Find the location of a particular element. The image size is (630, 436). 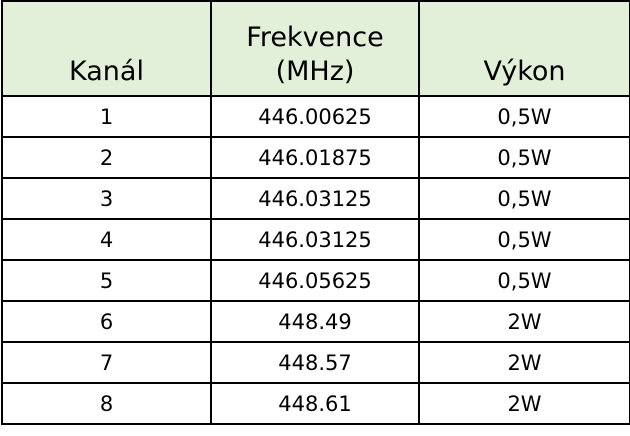

table-cell: 448.57 is located at coordinates (315, 362).